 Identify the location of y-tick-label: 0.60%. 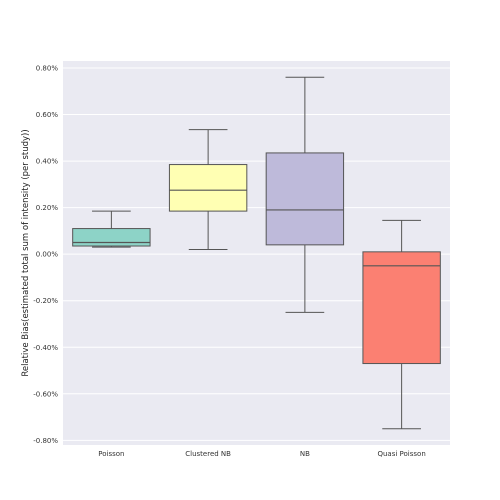
(47, 115).